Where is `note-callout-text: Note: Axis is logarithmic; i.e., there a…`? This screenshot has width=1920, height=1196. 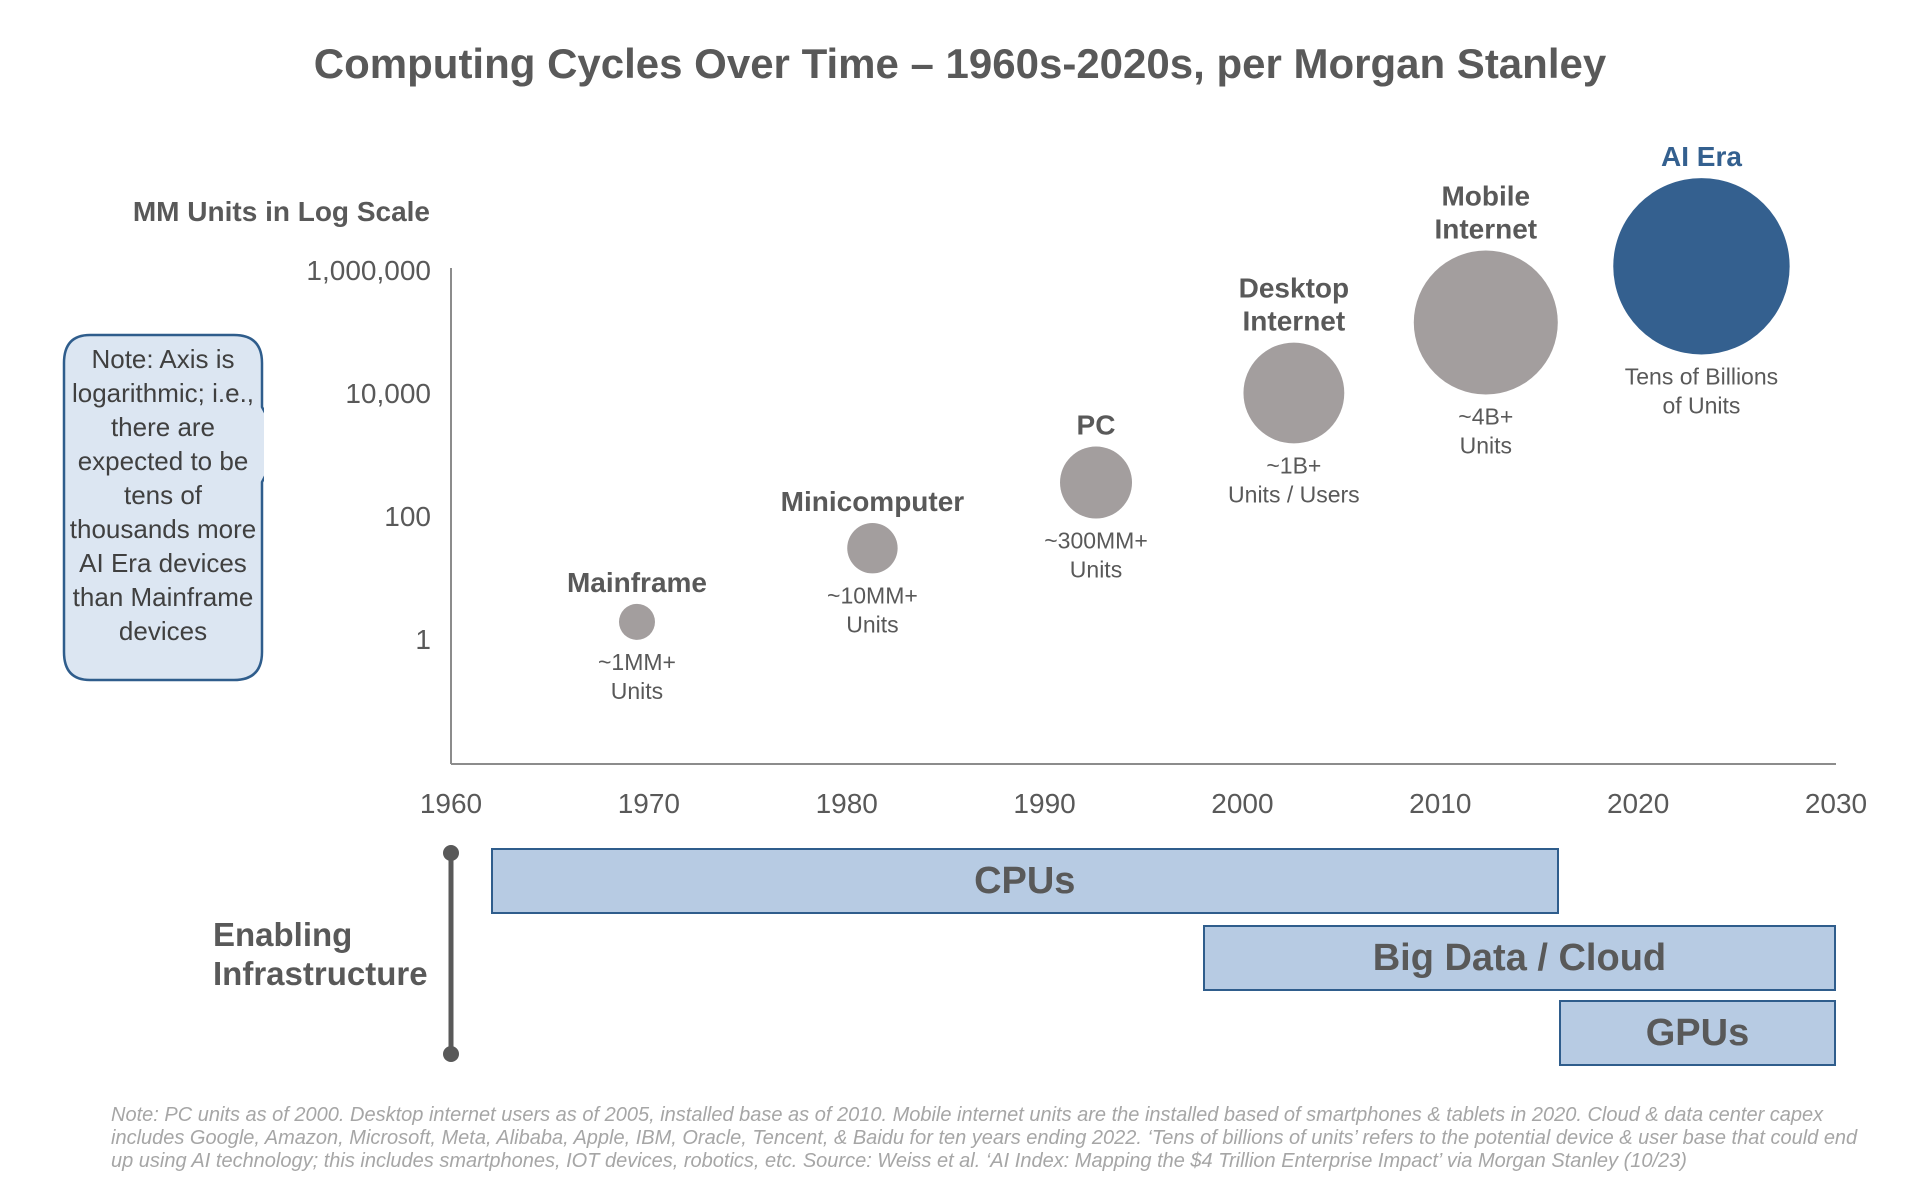
note-callout-text: Note: Axis is logarithmic; i.e., there a… is located at coordinates (163, 495).